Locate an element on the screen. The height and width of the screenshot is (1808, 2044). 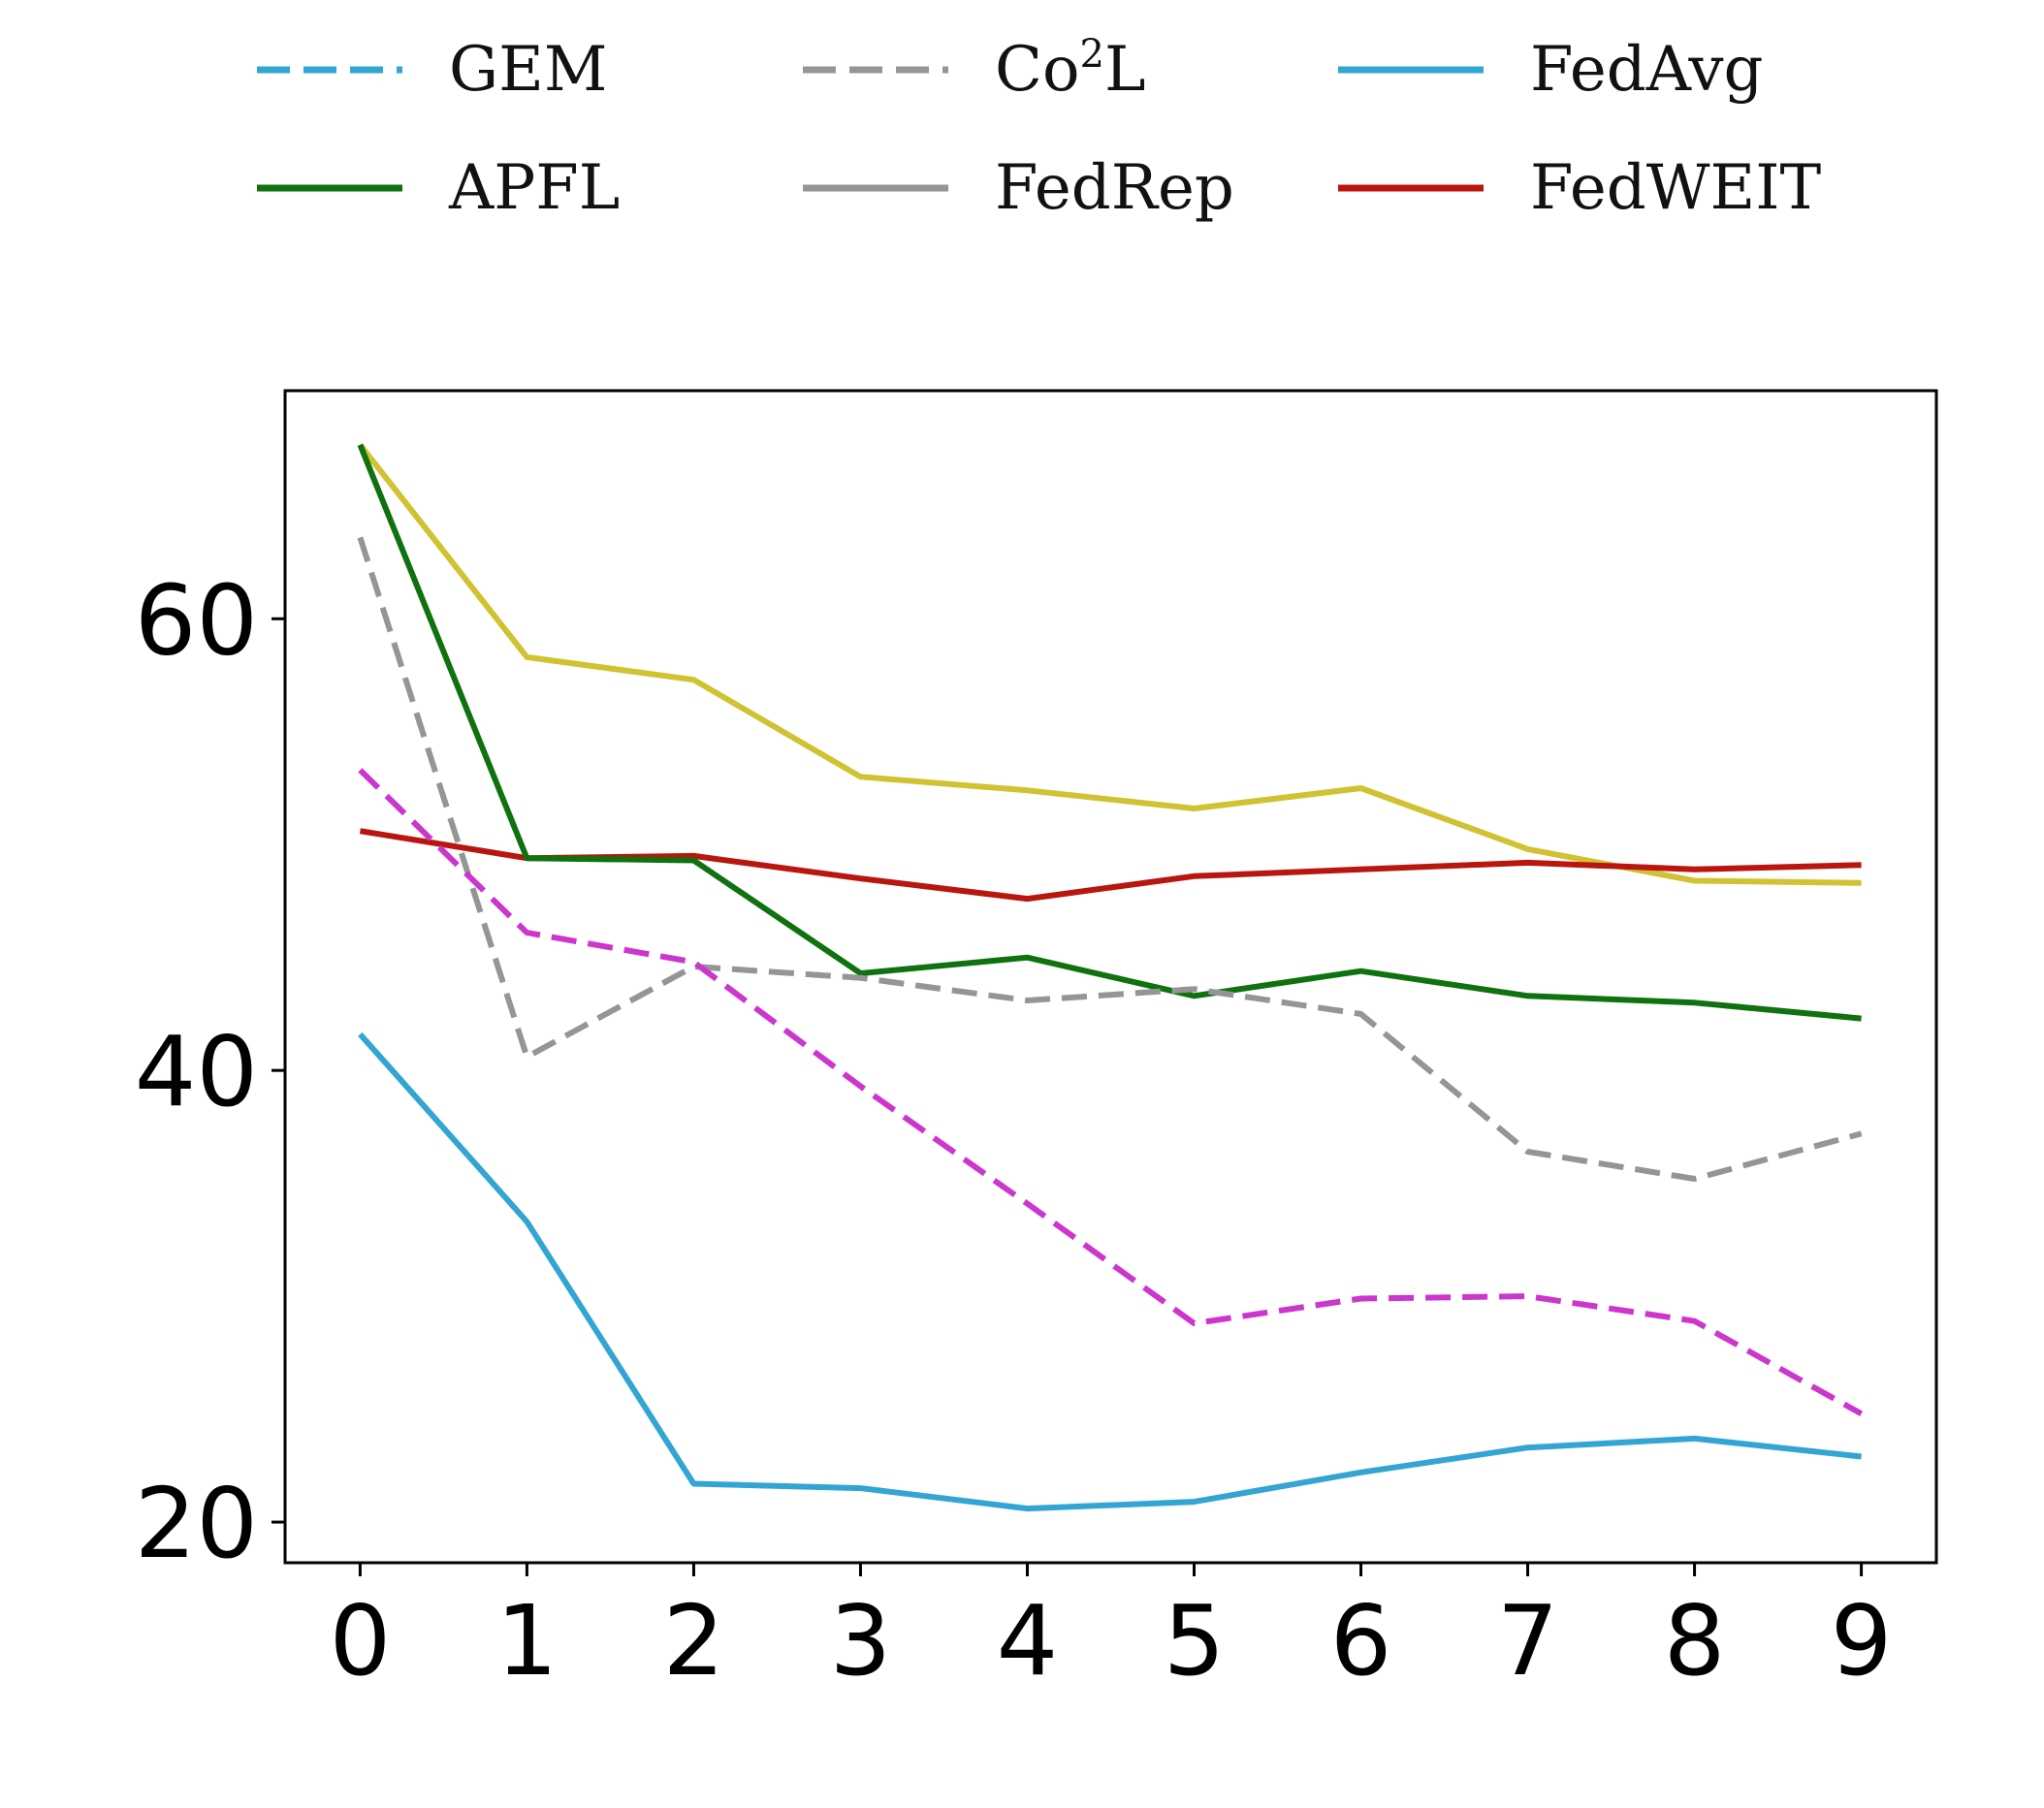
legend-item-fedrep: FedRep is located at coordinates (1018, 188).